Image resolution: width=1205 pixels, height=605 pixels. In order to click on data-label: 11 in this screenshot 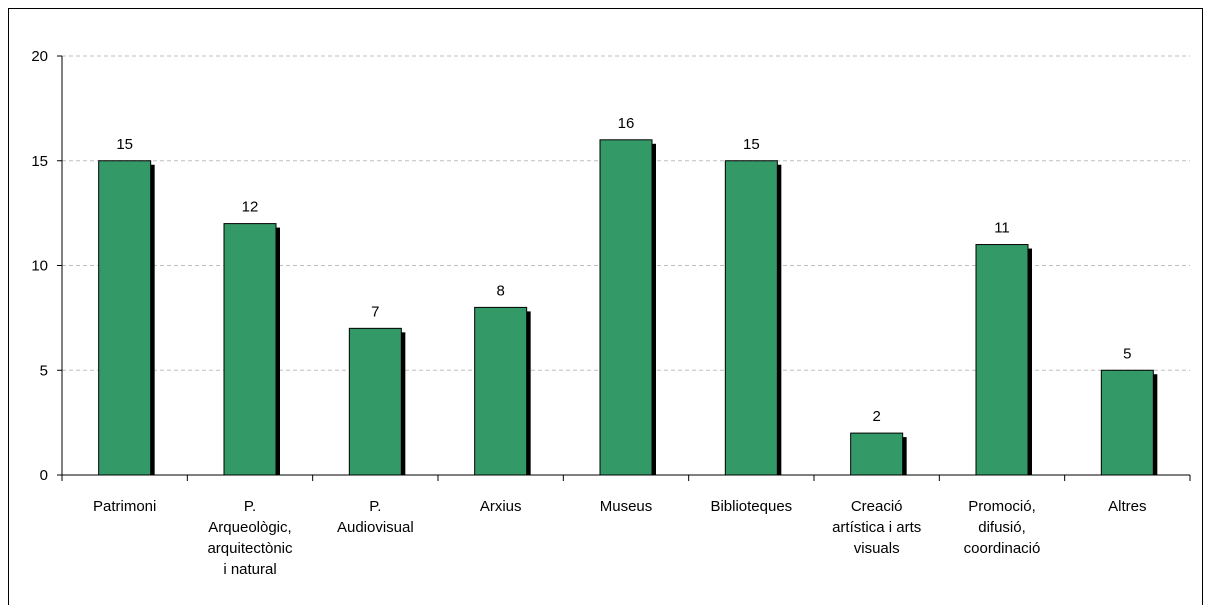, I will do `click(1002, 228)`.